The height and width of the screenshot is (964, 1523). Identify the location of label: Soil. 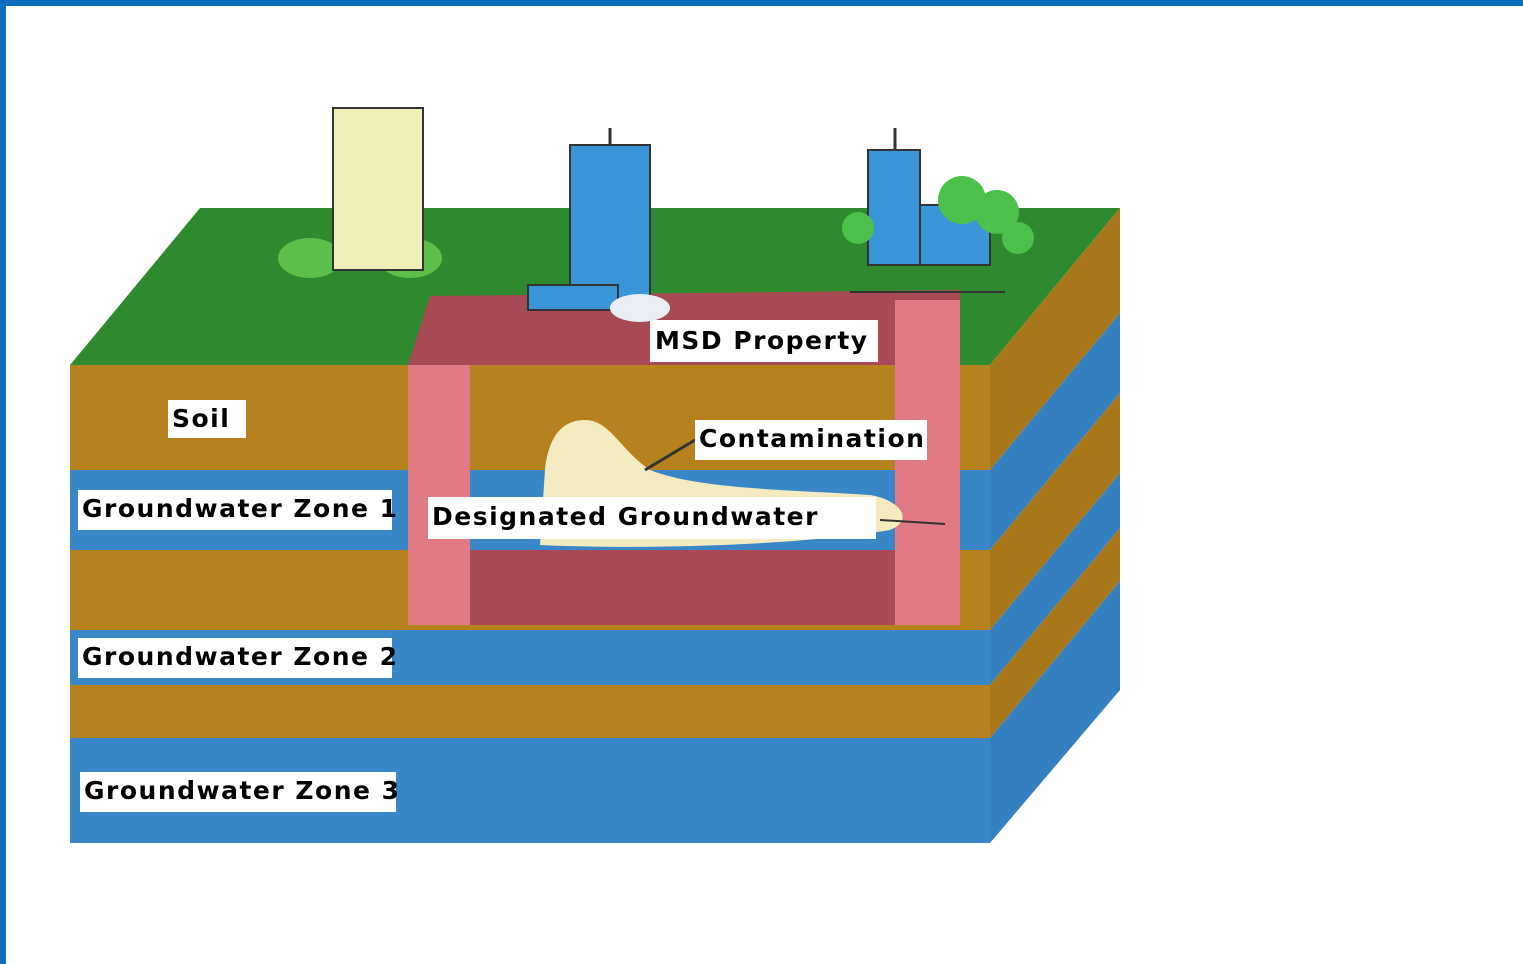
(201, 418).